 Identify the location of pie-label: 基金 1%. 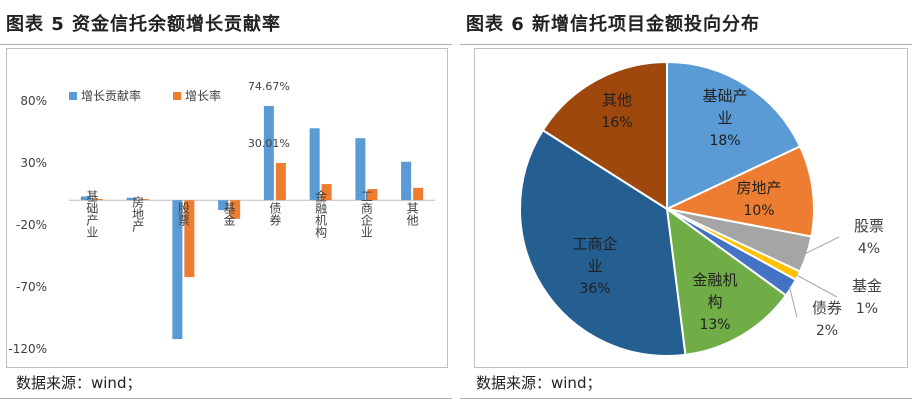
(867, 297).